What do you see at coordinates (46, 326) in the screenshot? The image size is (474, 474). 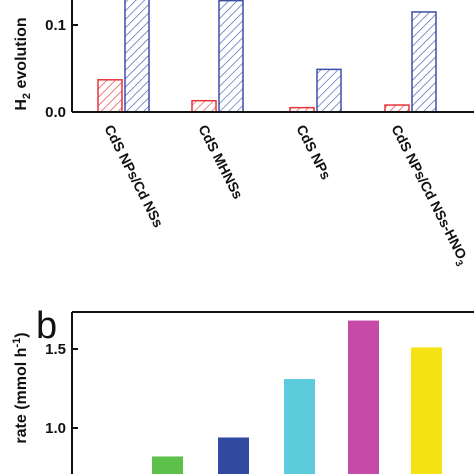 I see `panel-b-letter: b` at bounding box center [46, 326].